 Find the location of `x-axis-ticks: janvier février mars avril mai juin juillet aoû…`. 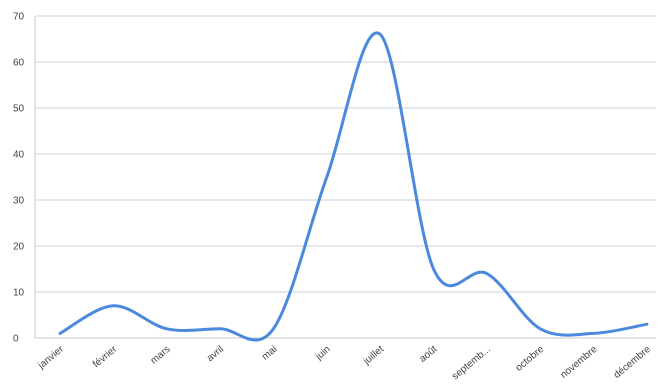

x-axis-ticks: janvier février mars avril mai juin juillet aoû… is located at coordinates (345, 362).